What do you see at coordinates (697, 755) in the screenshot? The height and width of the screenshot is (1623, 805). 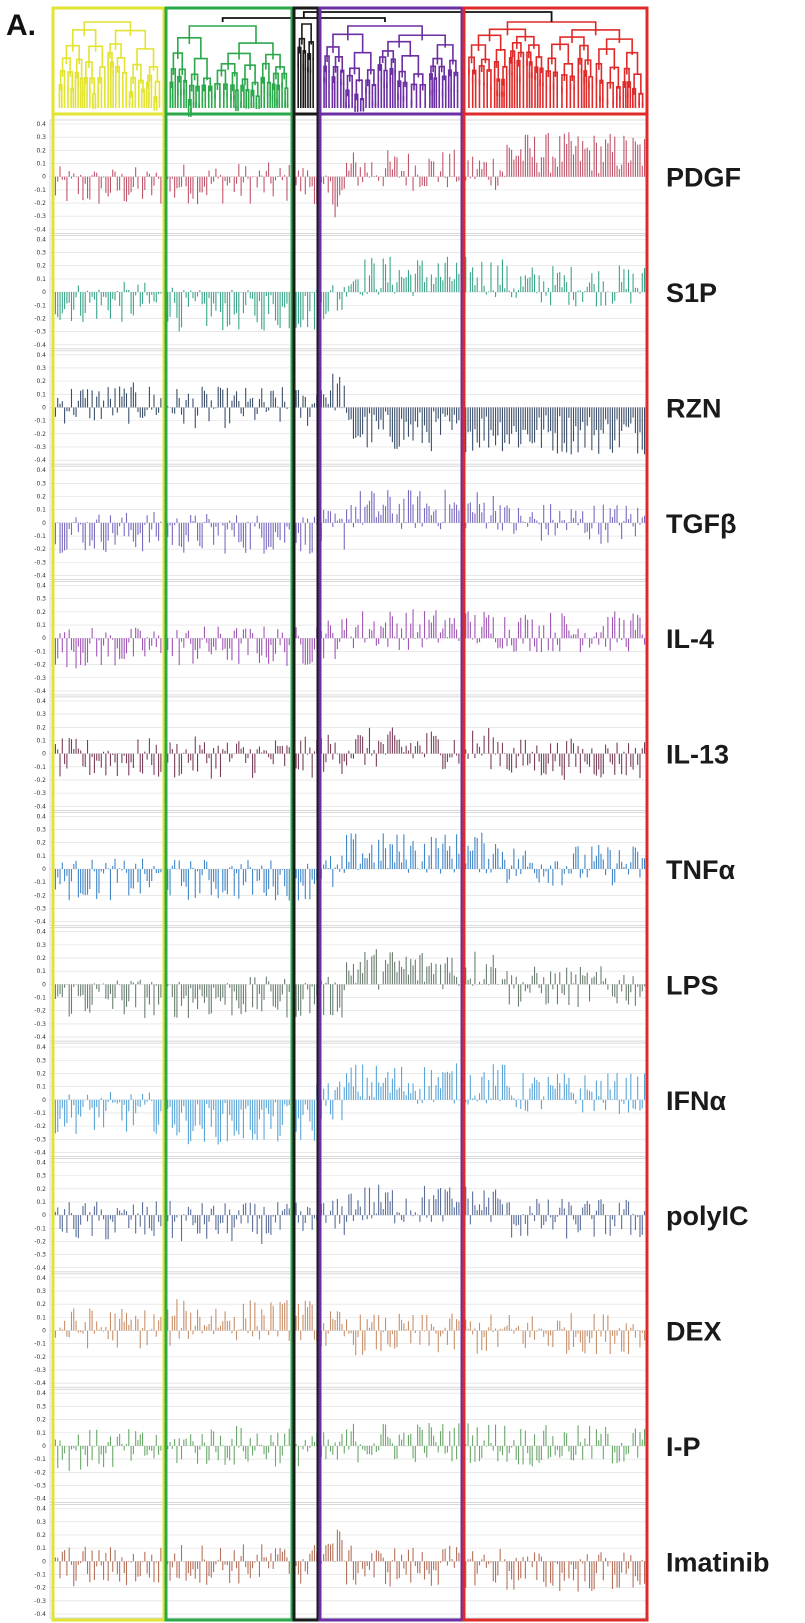 I see `series-label: IL-13` at bounding box center [697, 755].